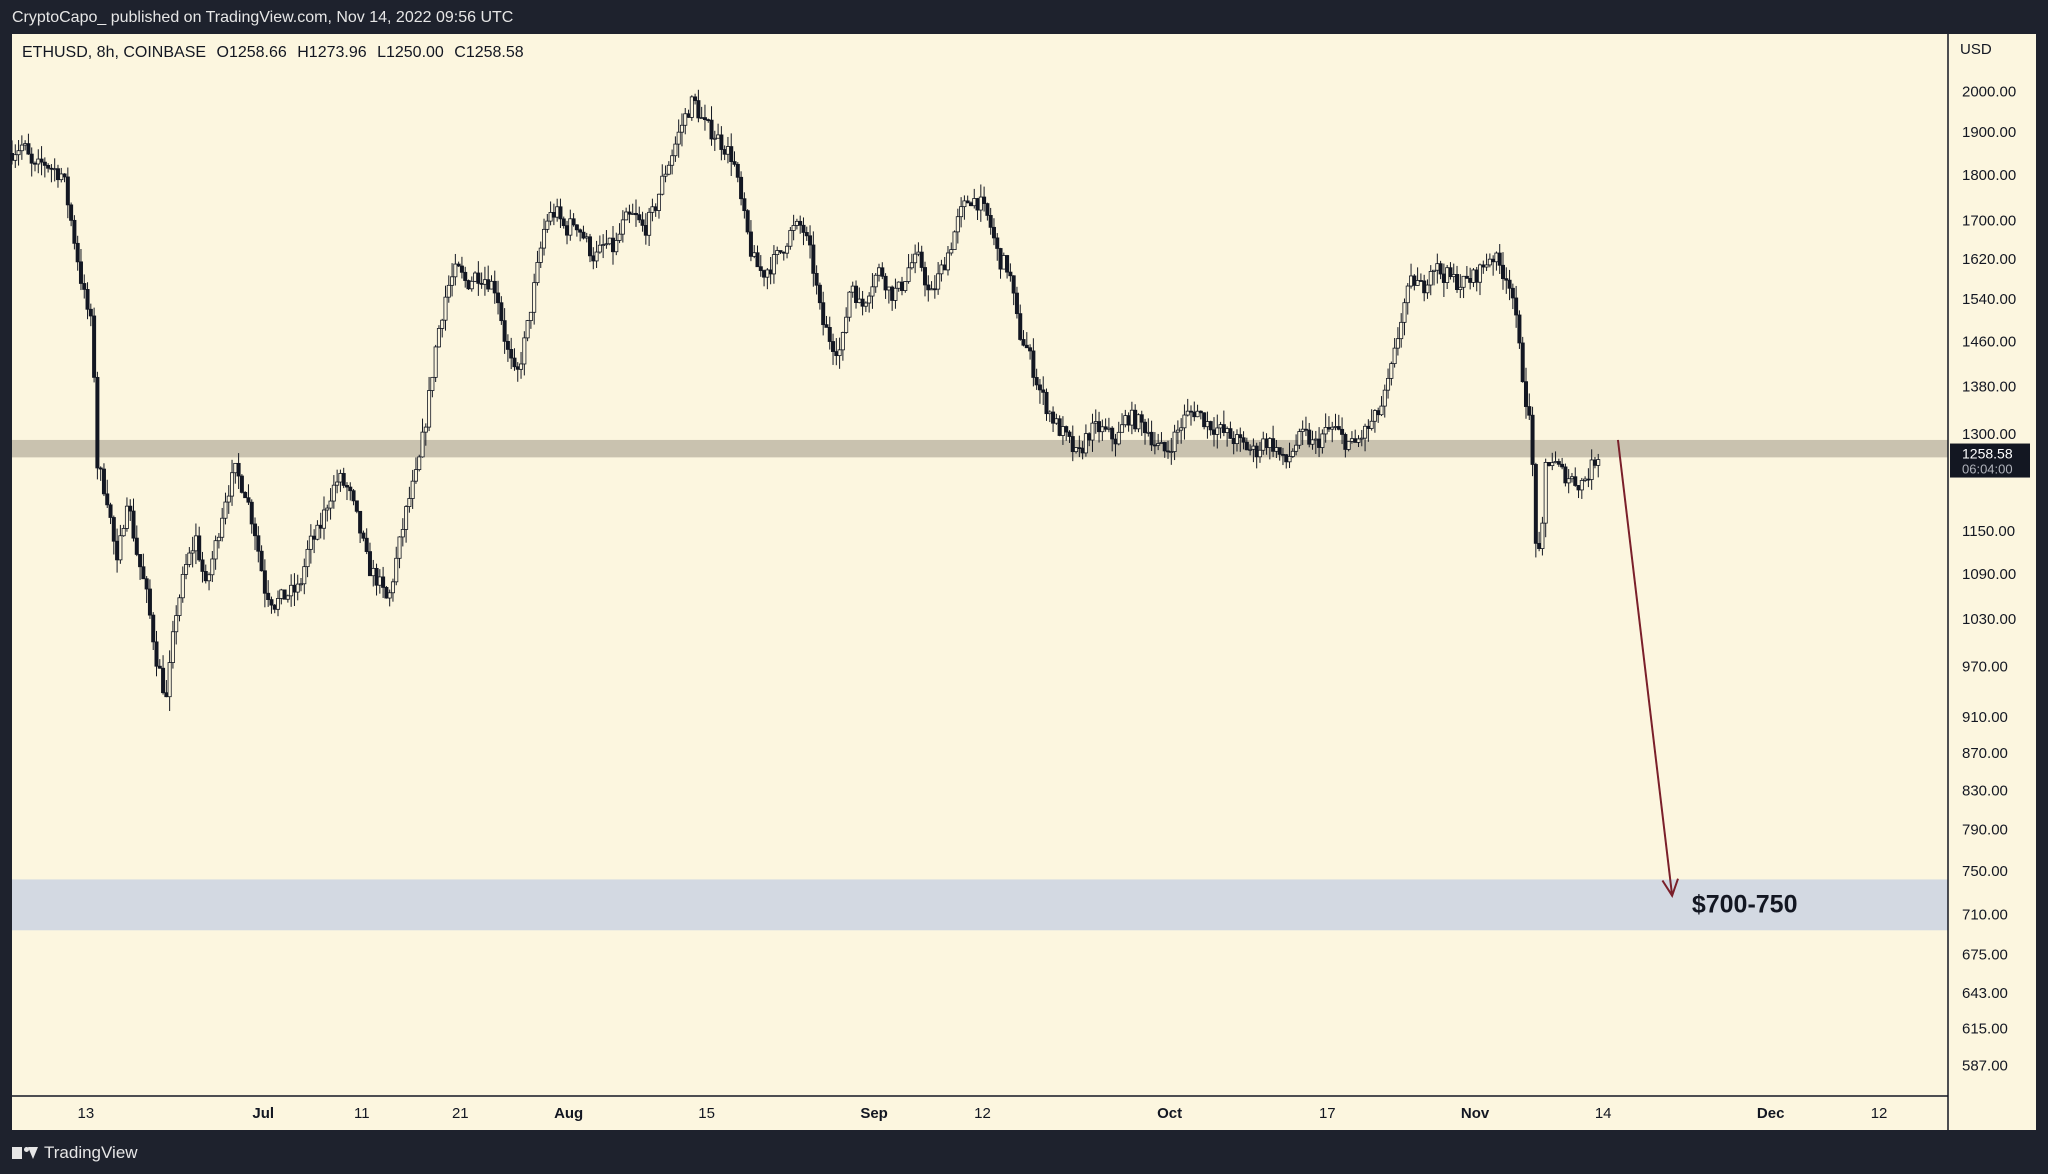  I want to click on x-tick-4: Aug, so click(568, 1113).